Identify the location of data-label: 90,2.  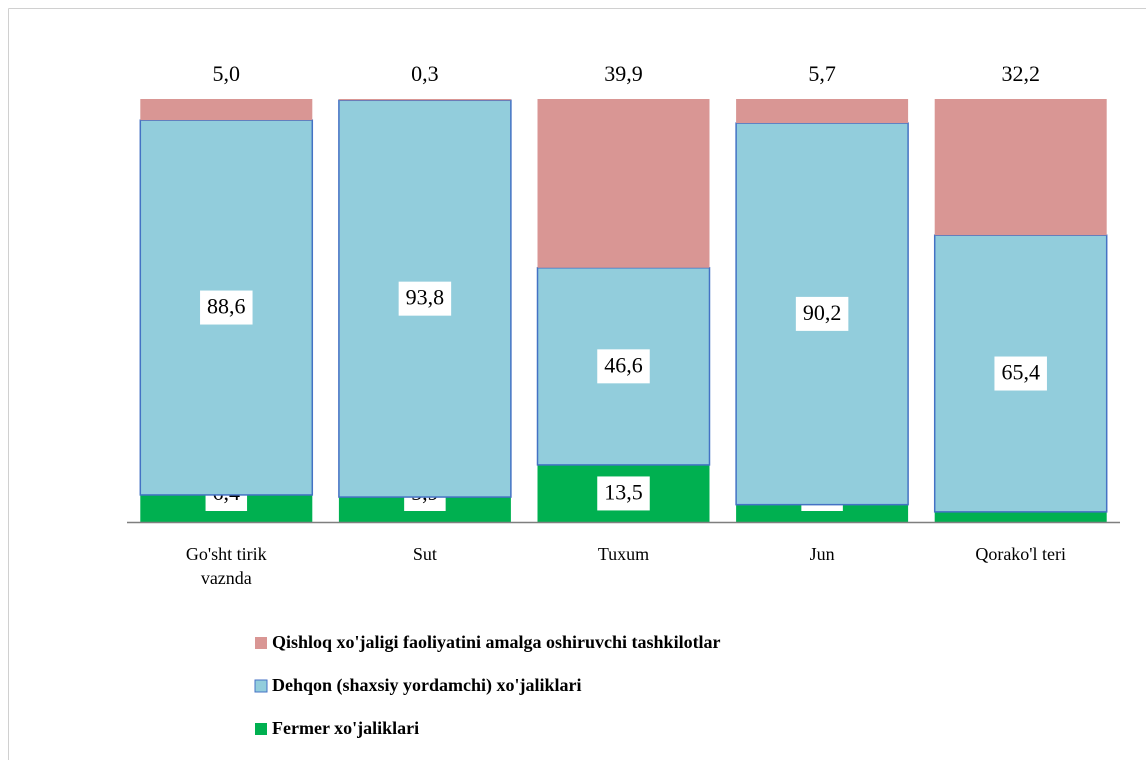
(822, 312).